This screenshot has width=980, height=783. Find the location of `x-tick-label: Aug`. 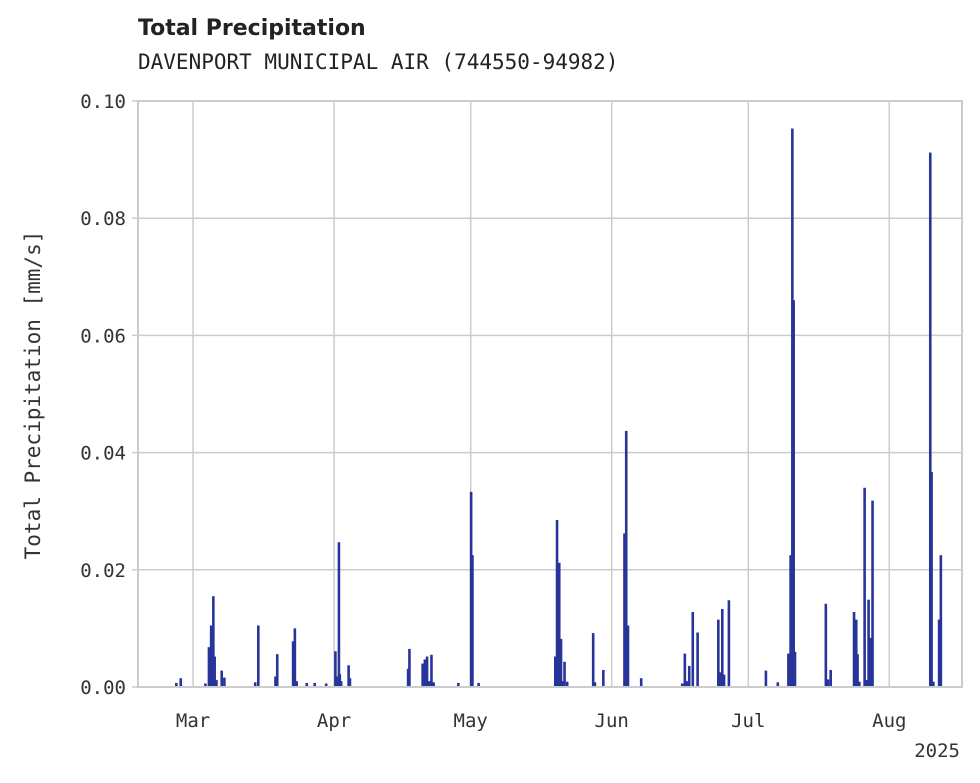

x-tick-label: Aug is located at coordinates (889, 721).